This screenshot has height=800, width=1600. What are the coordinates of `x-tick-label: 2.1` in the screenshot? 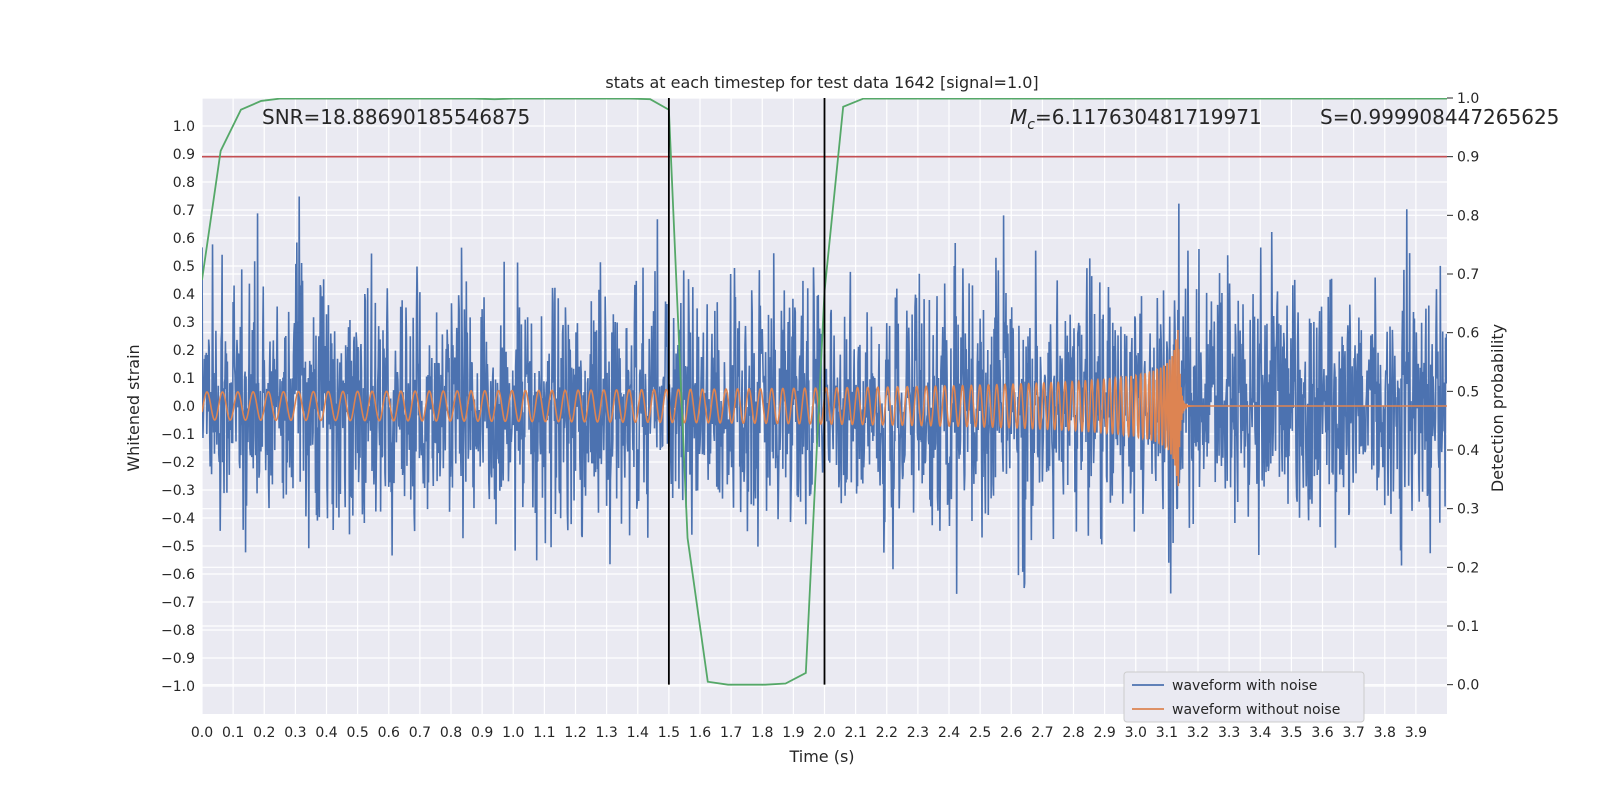 It's located at (855, 733).